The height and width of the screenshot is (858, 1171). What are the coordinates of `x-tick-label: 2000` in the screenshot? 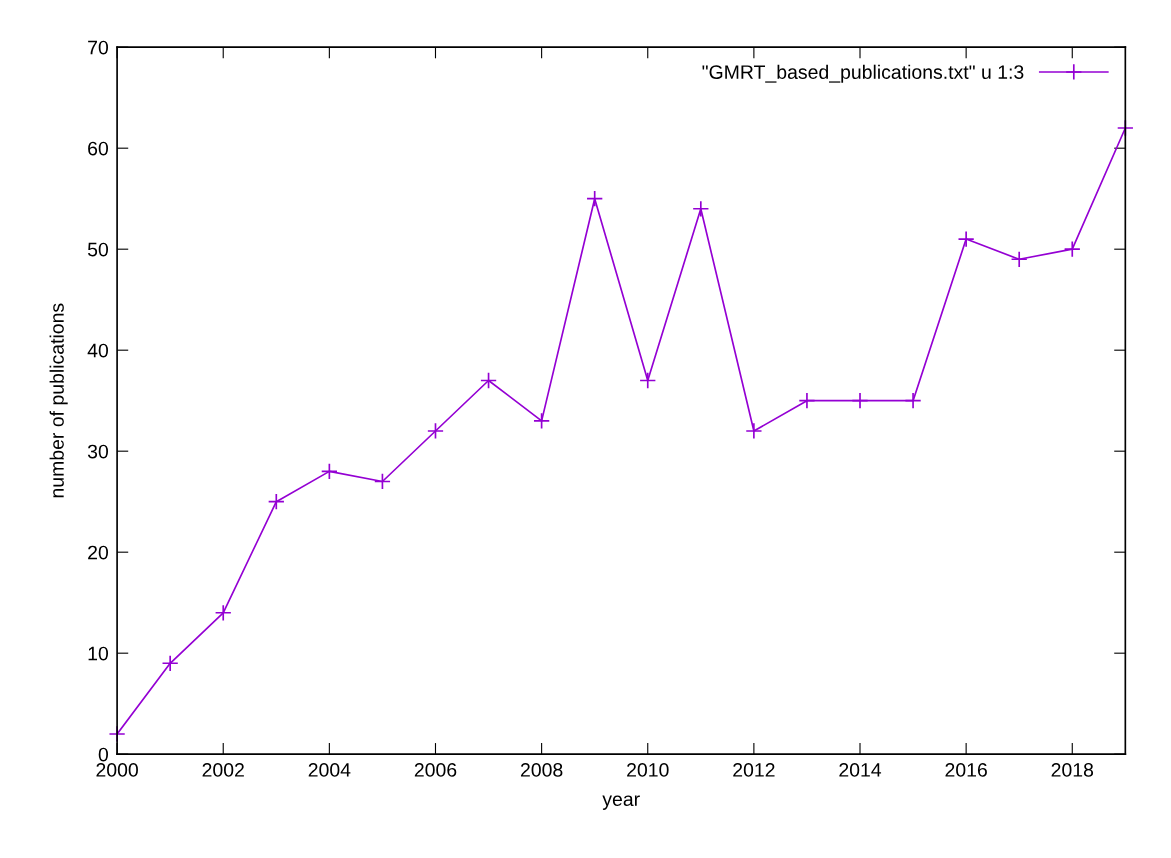 It's located at (117, 770).